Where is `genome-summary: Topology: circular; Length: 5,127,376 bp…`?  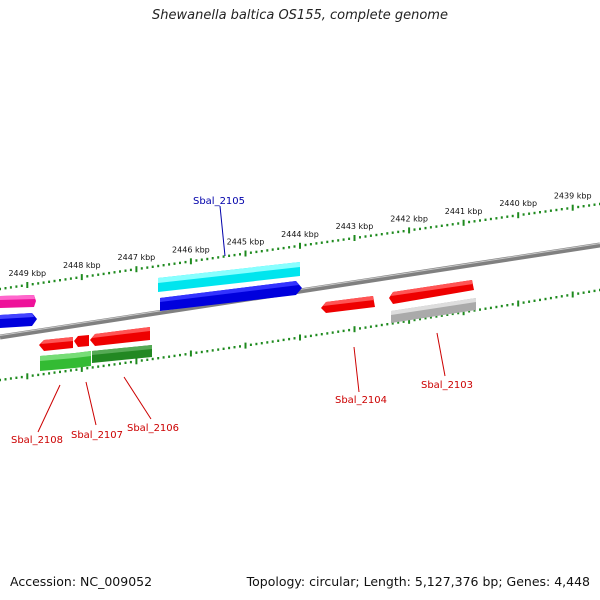 genome-summary: Topology: circular; Length: 5,127,376 bp… is located at coordinates (418, 581).